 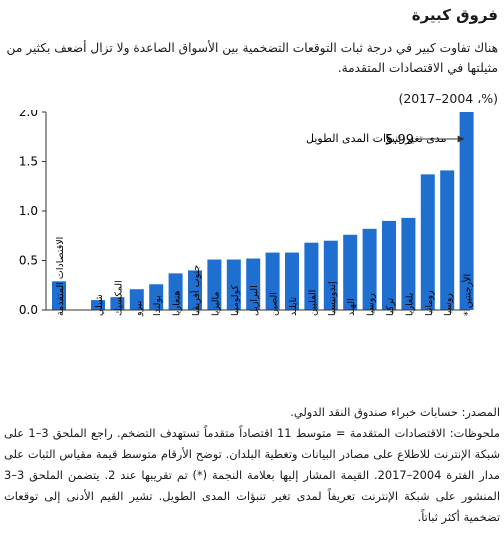 I want to click on y-tick-label: 1.0, so click(x=28, y=211).